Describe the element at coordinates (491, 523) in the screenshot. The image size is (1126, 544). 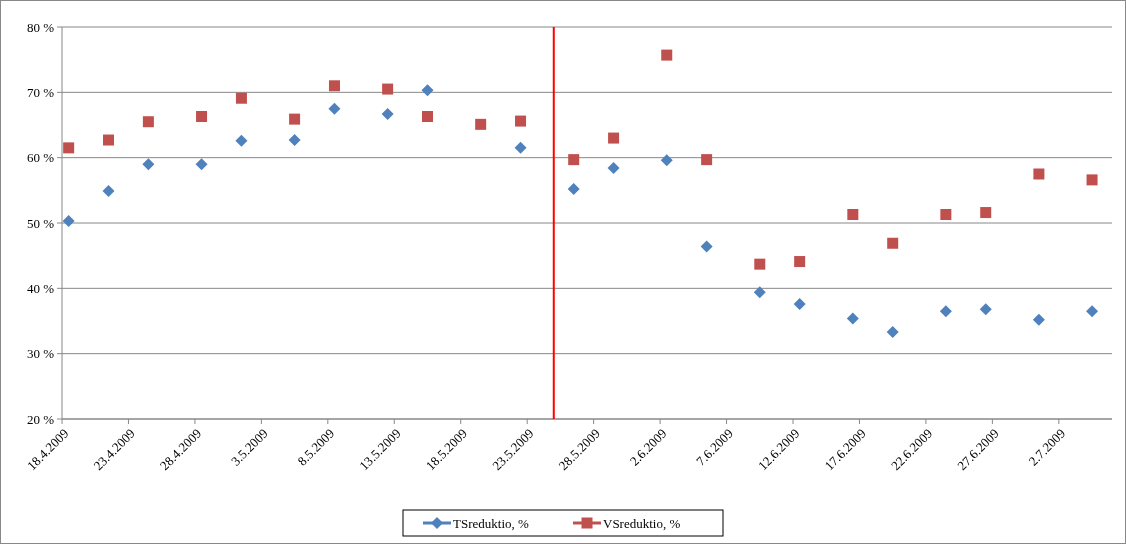
I see `legend-label: TSreduktio, %` at that location.